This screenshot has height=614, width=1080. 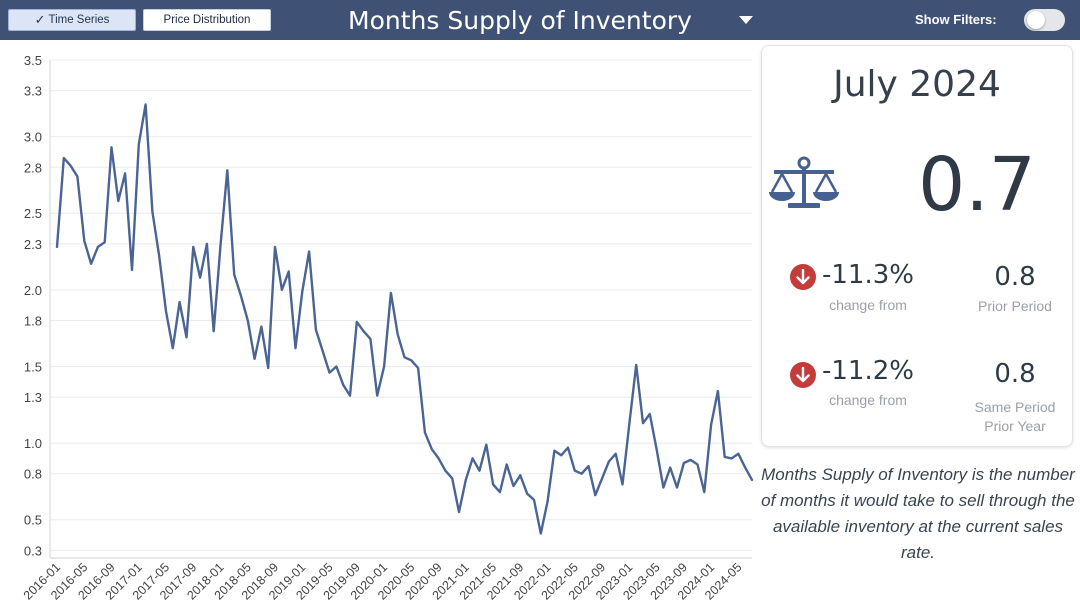 I want to click on scale-icon, so click(x=804, y=182).